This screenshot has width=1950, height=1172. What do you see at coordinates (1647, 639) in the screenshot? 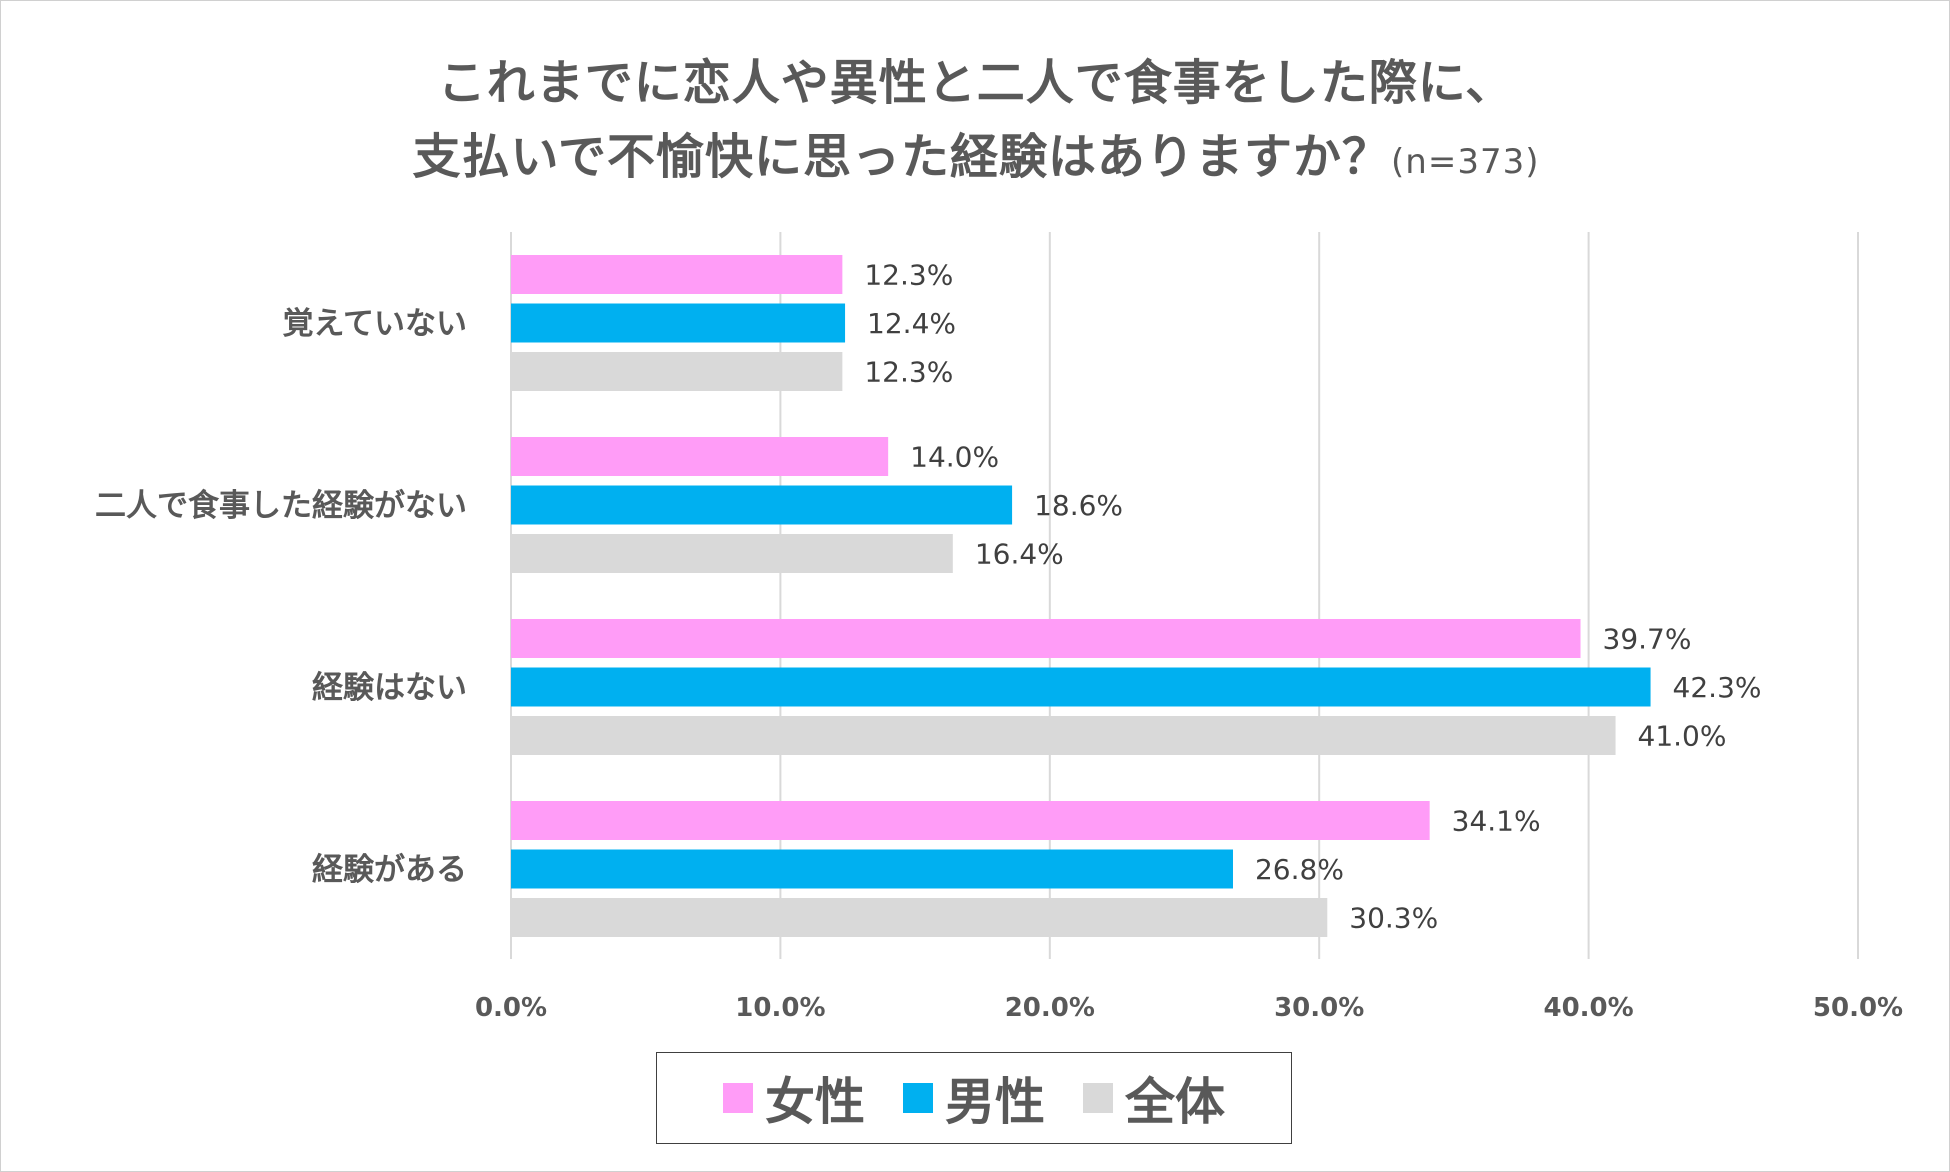
I see `data-label: 39.7%` at bounding box center [1647, 639].